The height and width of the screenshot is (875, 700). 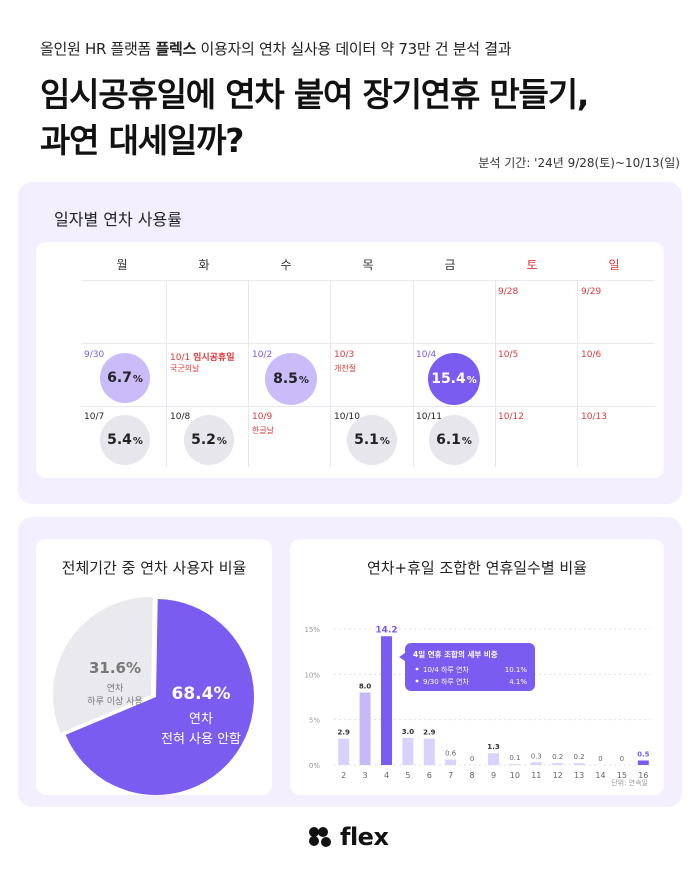 I want to click on holiday-note-armed-forces: 국군의날, so click(x=185, y=368).